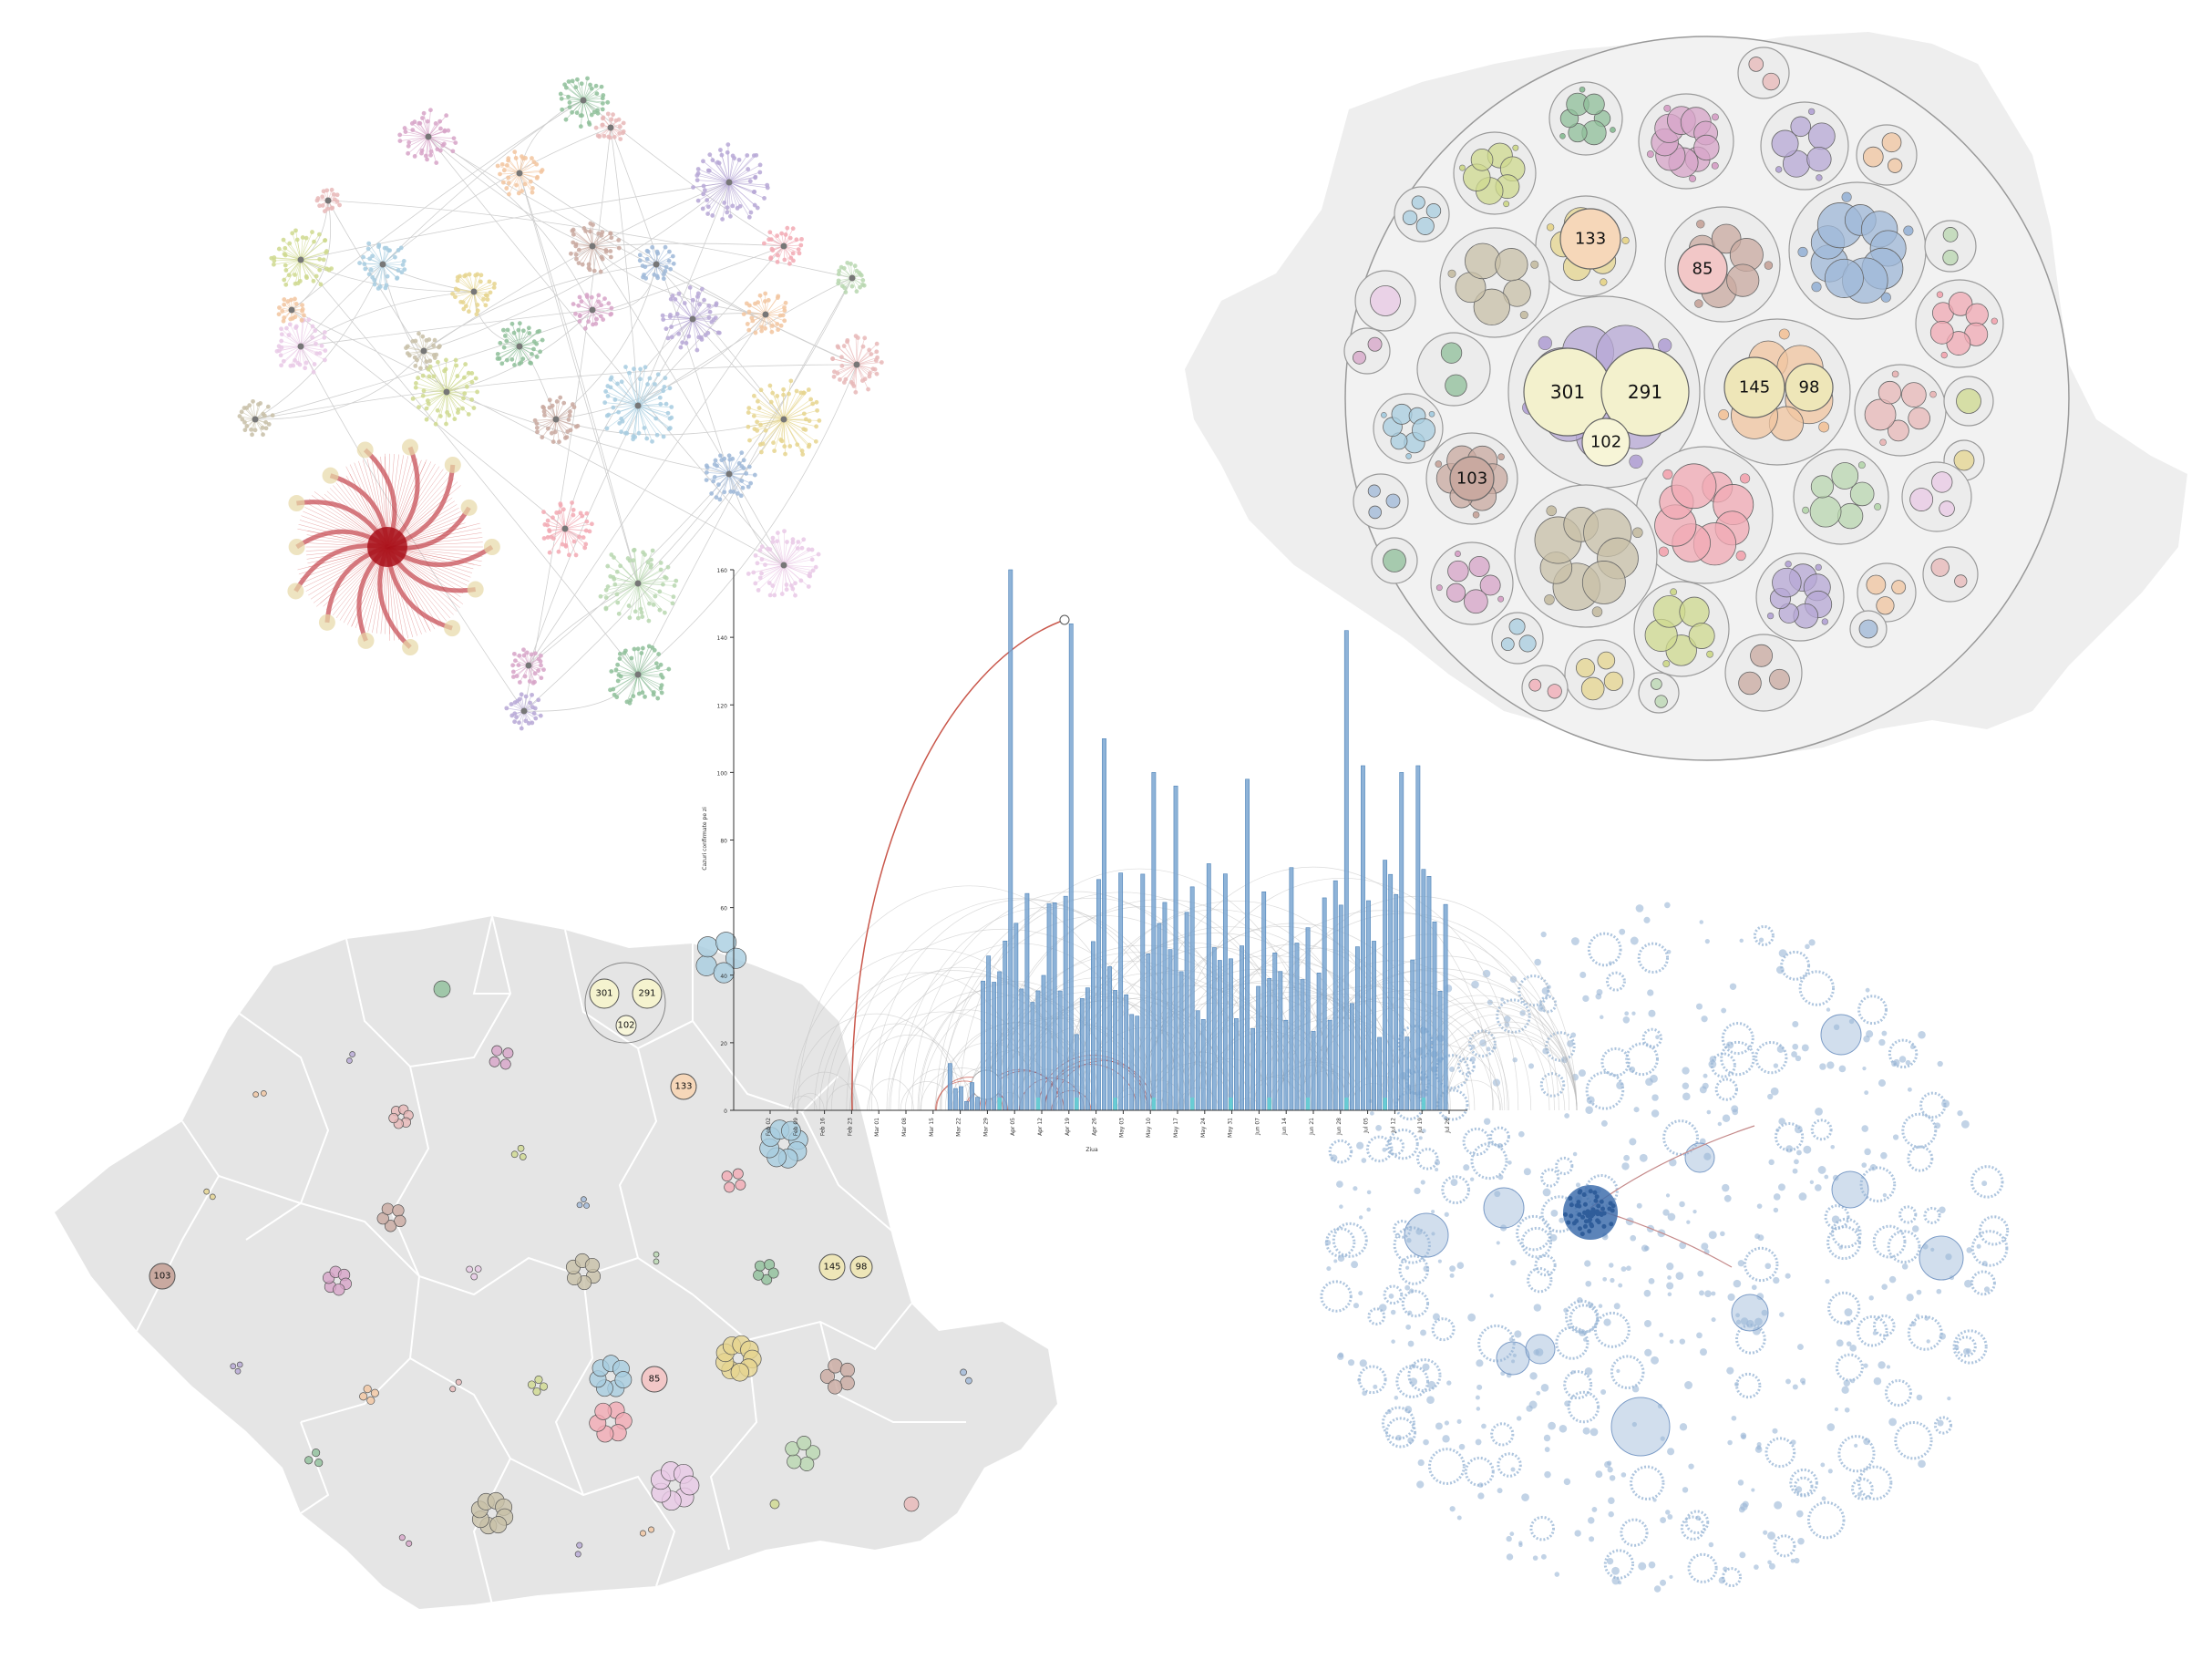  I want to click on x-tick-label: Jun 28, so click(1339, 1127).